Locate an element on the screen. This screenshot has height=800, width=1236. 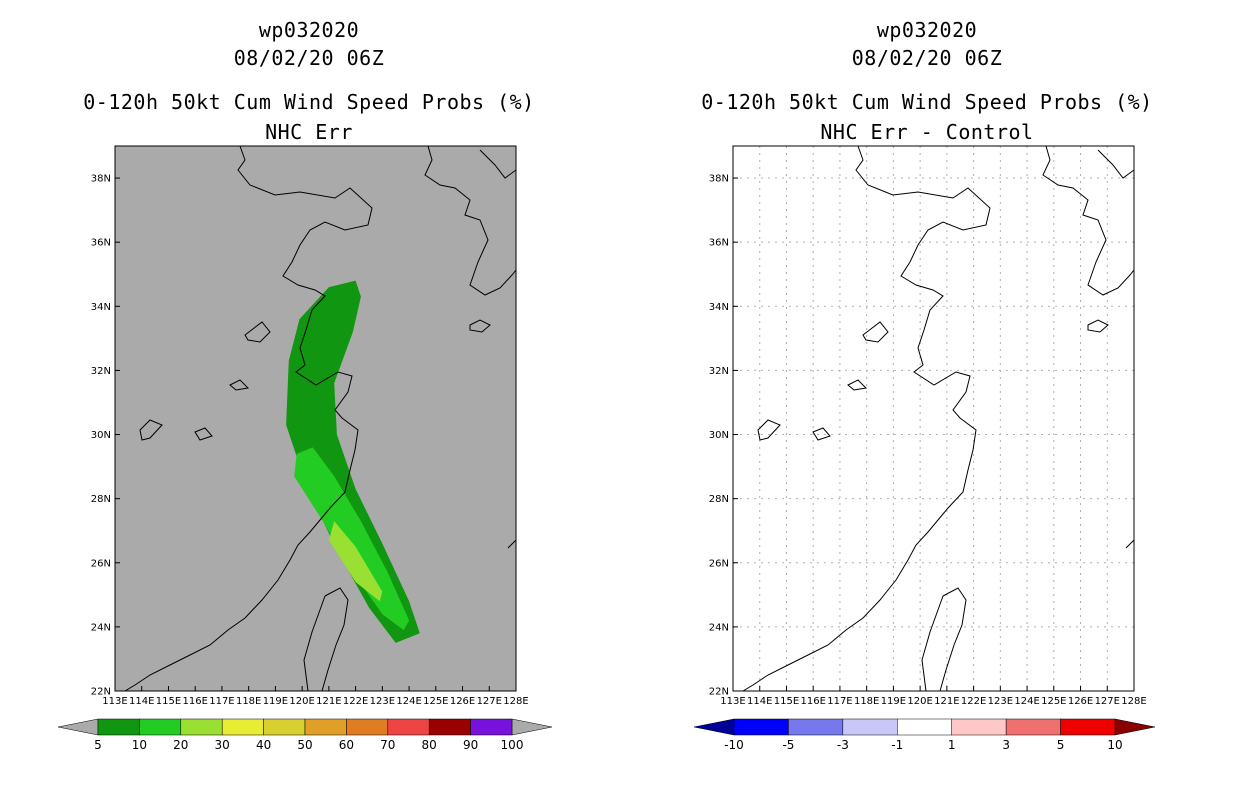
colorbar-label: 30 is located at coordinates (222, 745).